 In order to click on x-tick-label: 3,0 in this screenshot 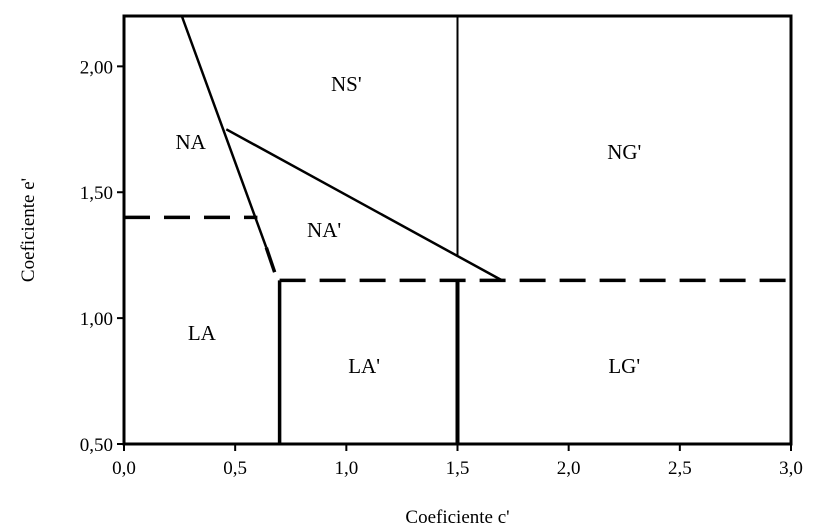, I will do `click(791, 468)`.